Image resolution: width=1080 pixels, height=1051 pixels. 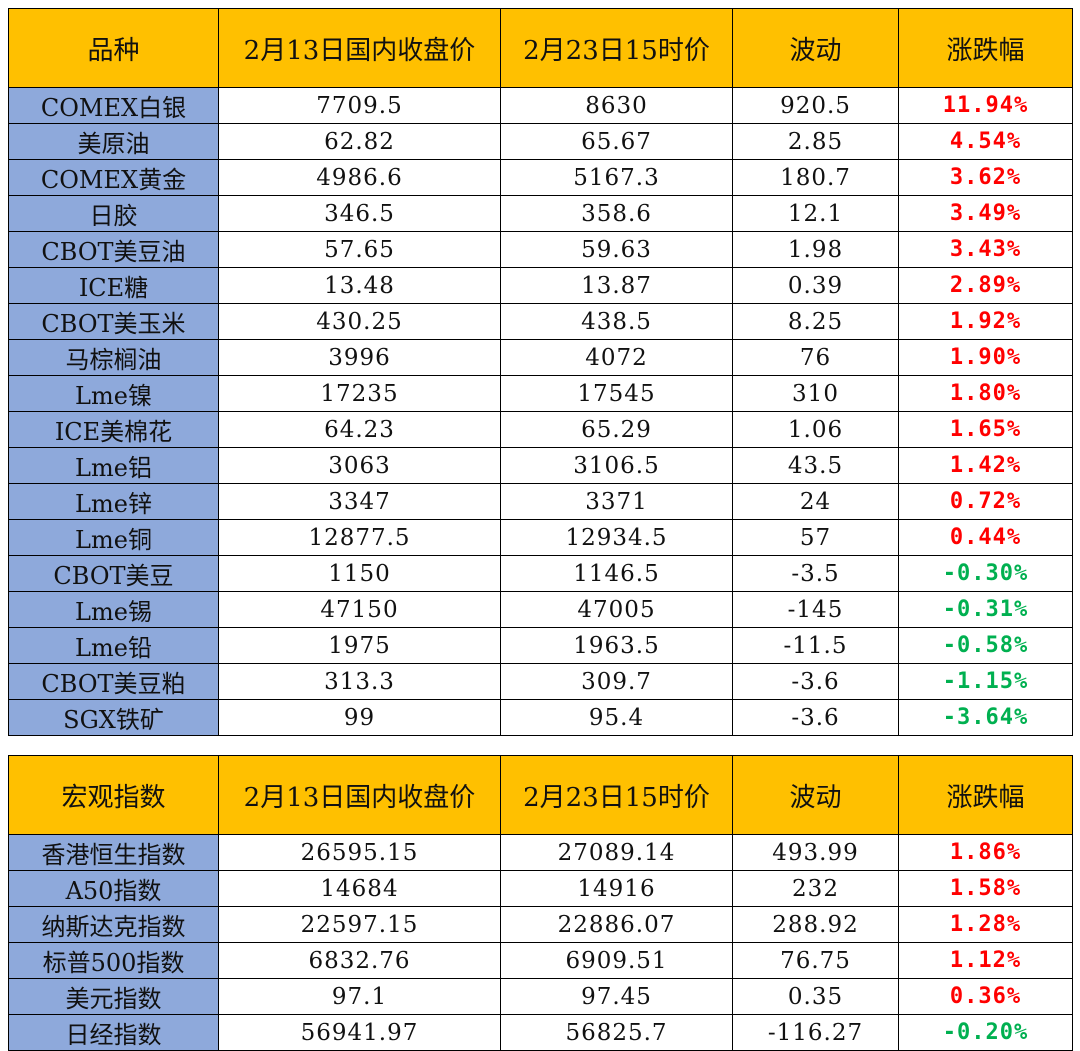 I want to click on close-price-cell: 7709.5, so click(x=359, y=105).